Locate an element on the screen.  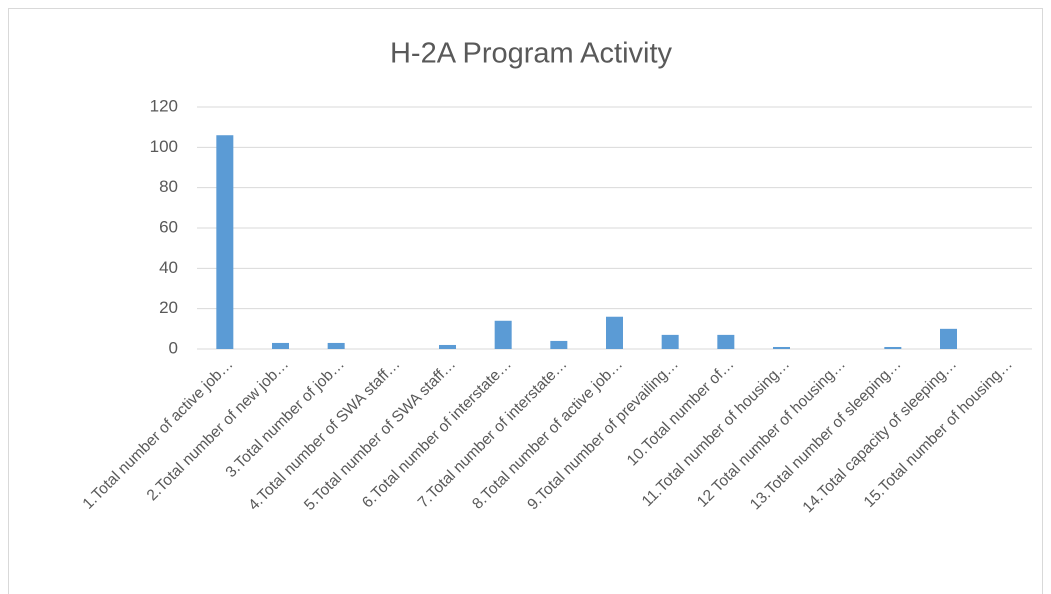
y-tick-label: 120 is located at coordinates (164, 105).